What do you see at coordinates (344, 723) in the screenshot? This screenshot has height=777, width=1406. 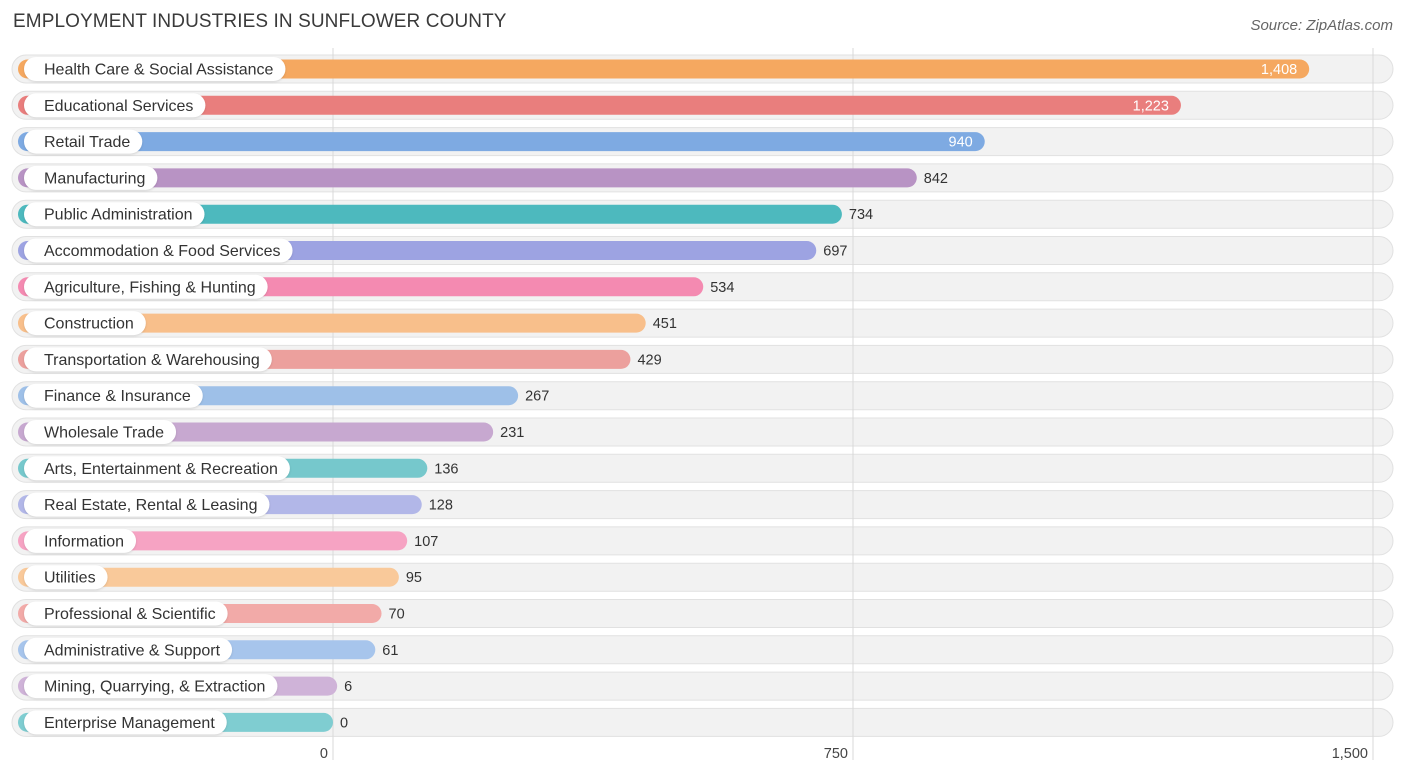 I see `value-label: 0` at bounding box center [344, 723].